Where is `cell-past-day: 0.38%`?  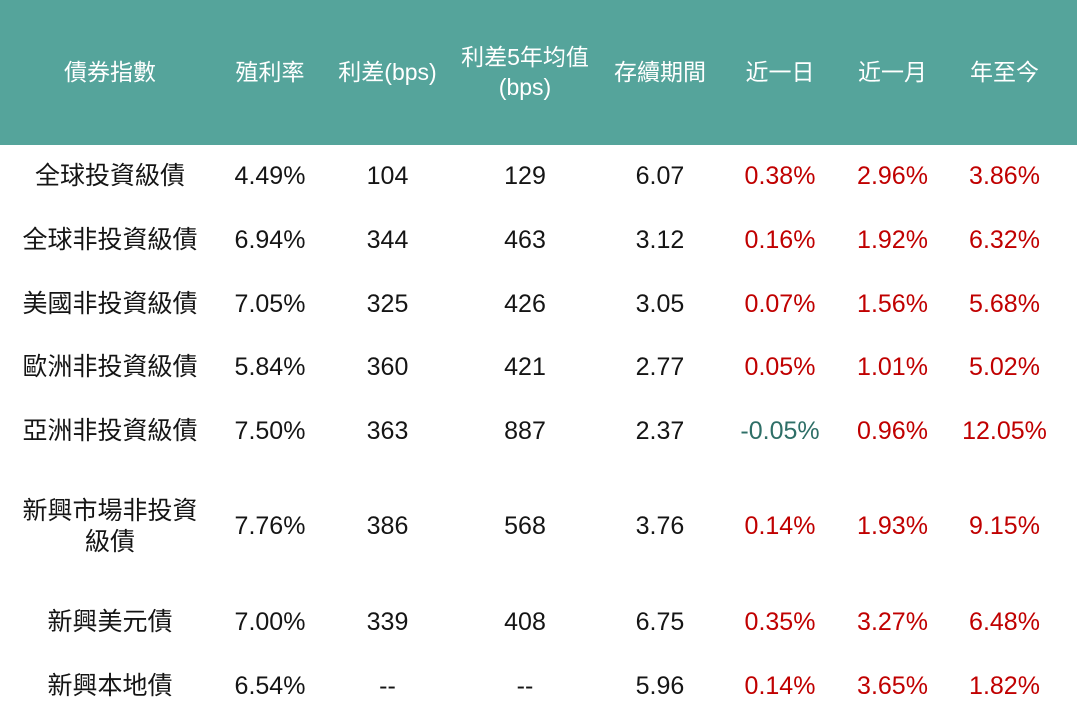 cell-past-day: 0.38% is located at coordinates (780, 176).